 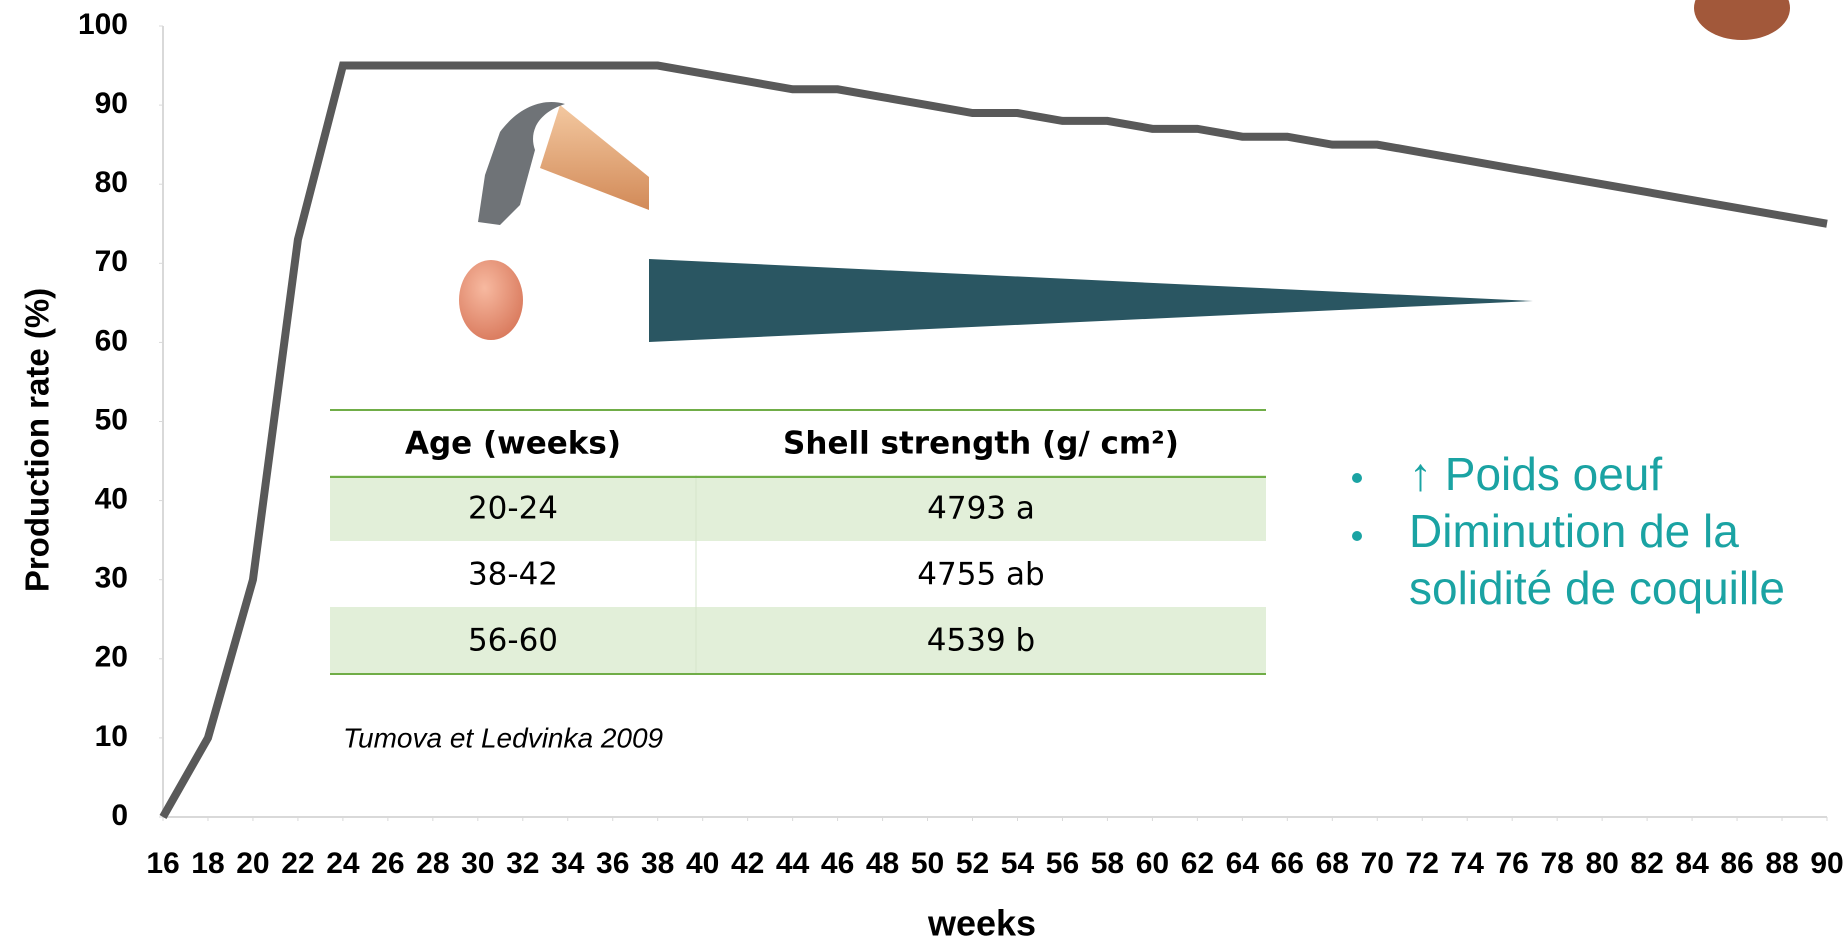 I want to click on x-tick-label: 80, so click(x=1601, y=863).